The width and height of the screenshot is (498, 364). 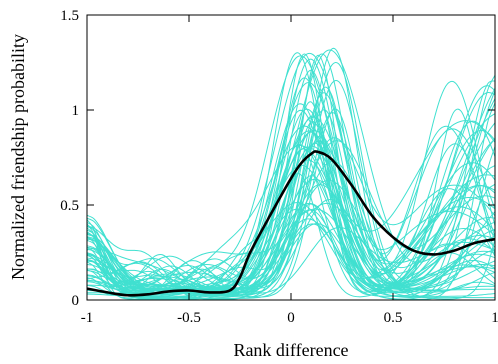 What do you see at coordinates (291, 318) in the screenshot?
I see `x-tick-label: 0` at bounding box center [291, 318].